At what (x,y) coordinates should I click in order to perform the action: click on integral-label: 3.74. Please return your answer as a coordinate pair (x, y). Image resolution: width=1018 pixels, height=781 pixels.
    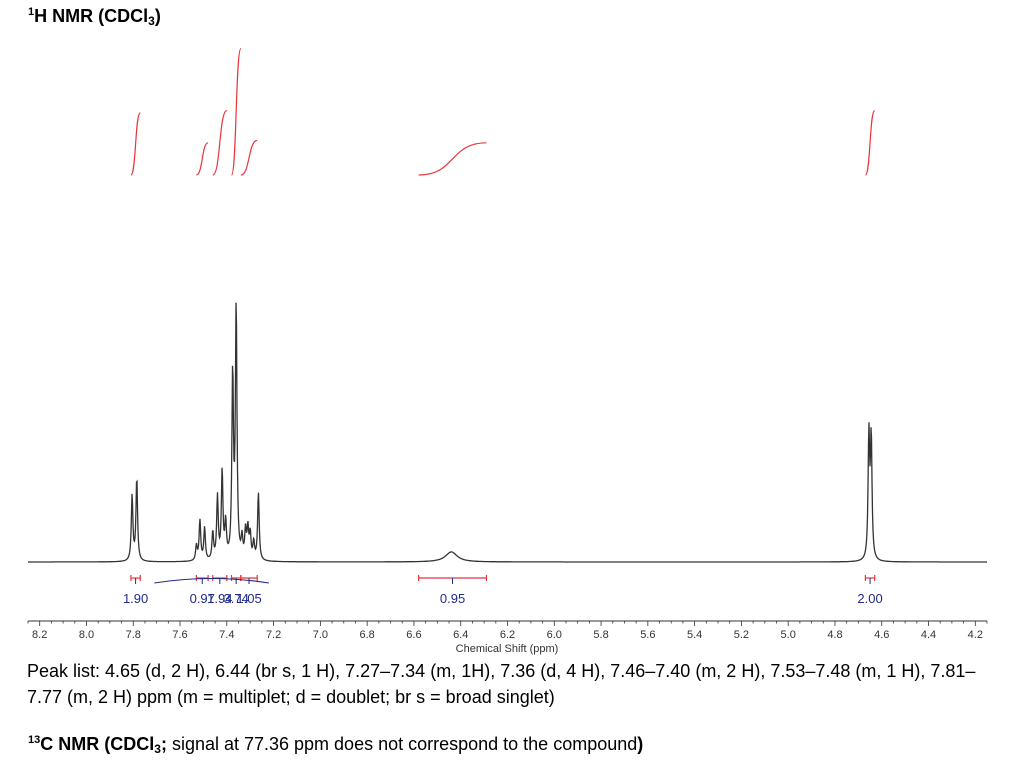
    Looking at the image, I should click on (236, 598).